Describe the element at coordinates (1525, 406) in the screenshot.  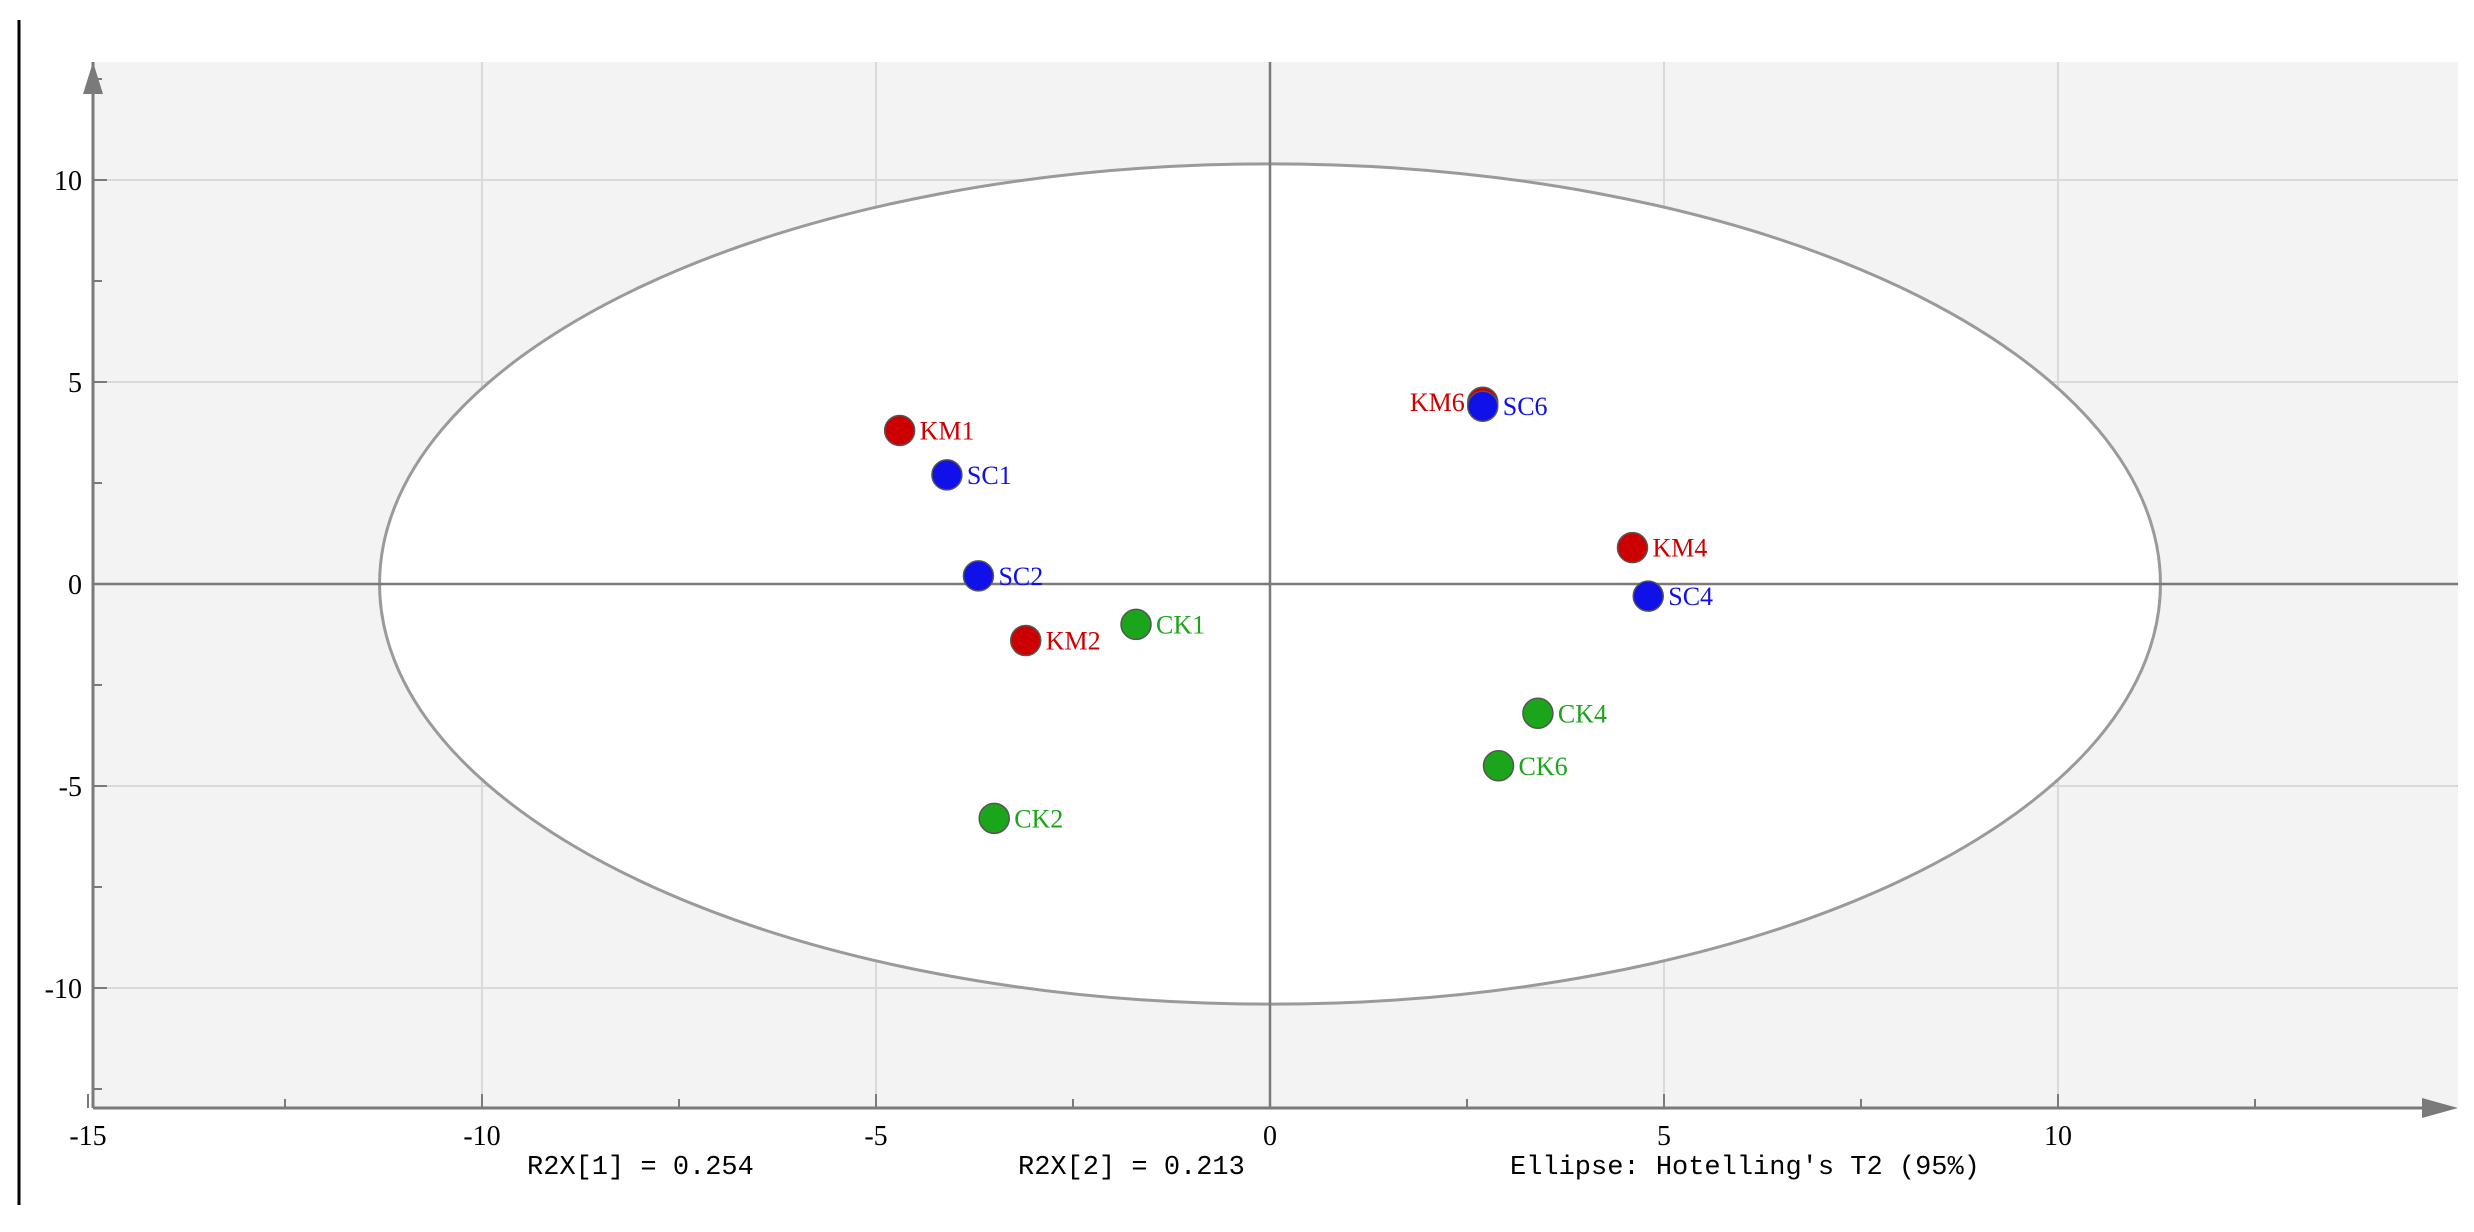
I see `data-label-sc6: SC6` at that location.